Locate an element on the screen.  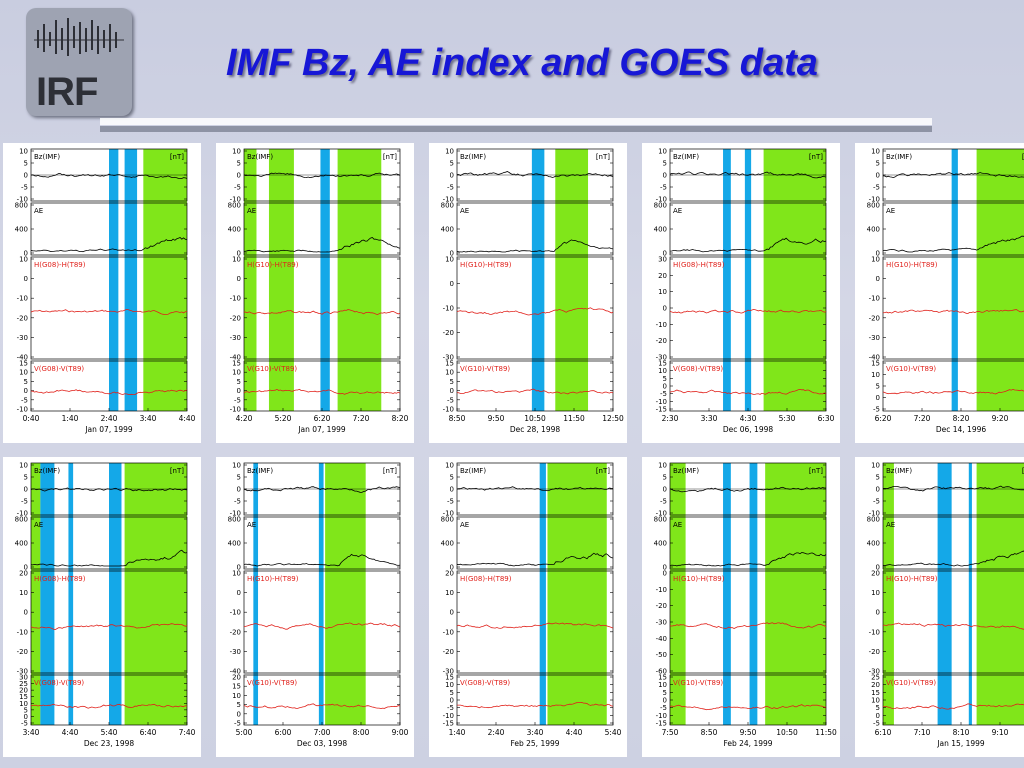
y-tick-label: -50 is located at coordinates (661, 655).